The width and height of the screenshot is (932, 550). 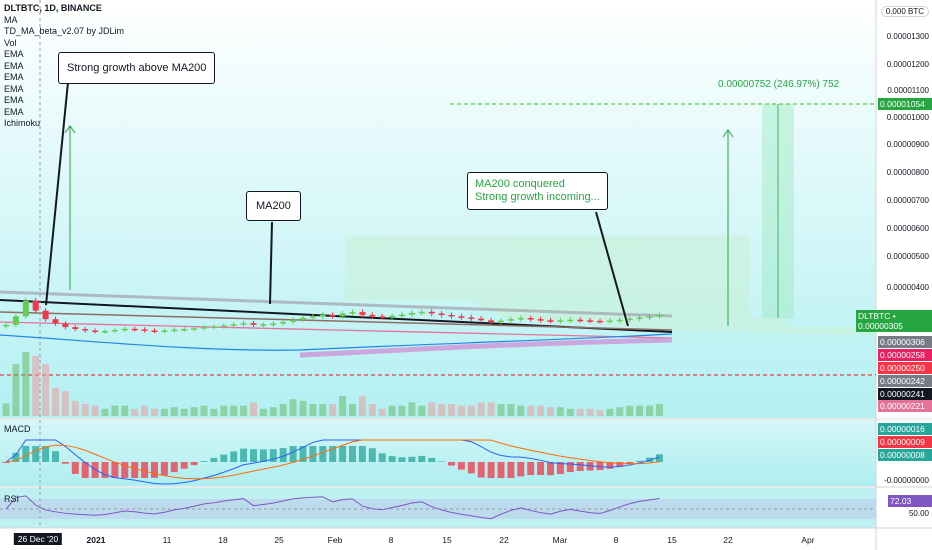 I want to click on macd-layer, so click(x=332, y=462).